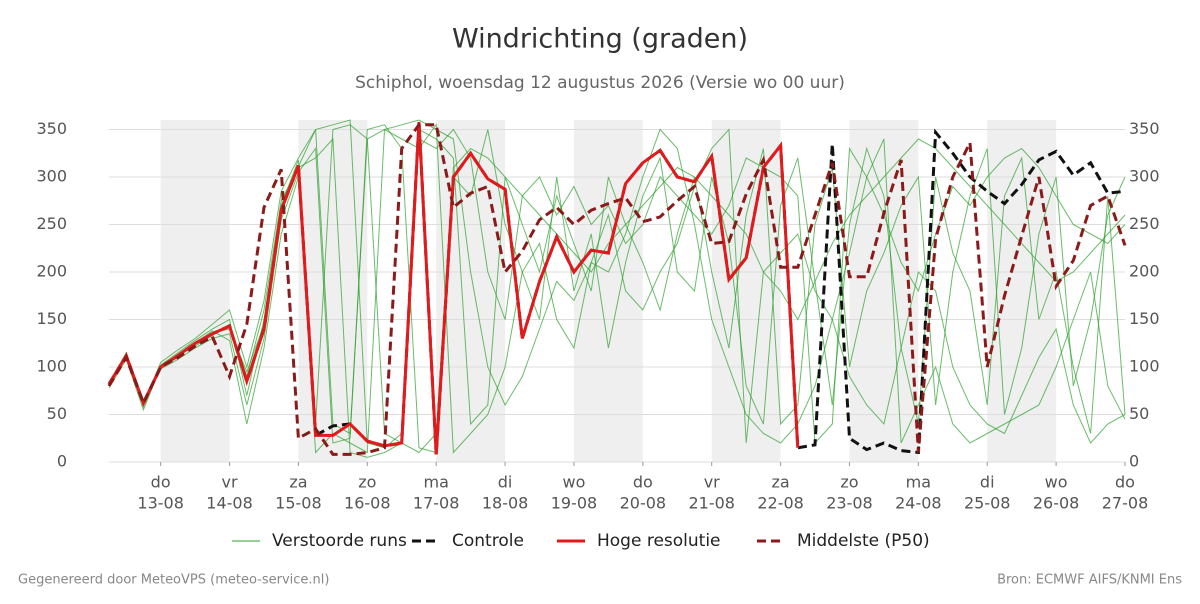 This screenshot has height=604, width=1200. Describe the element at coordinates (51, 223) in the screenshot. I see `y-tick-label: 250` at that location.